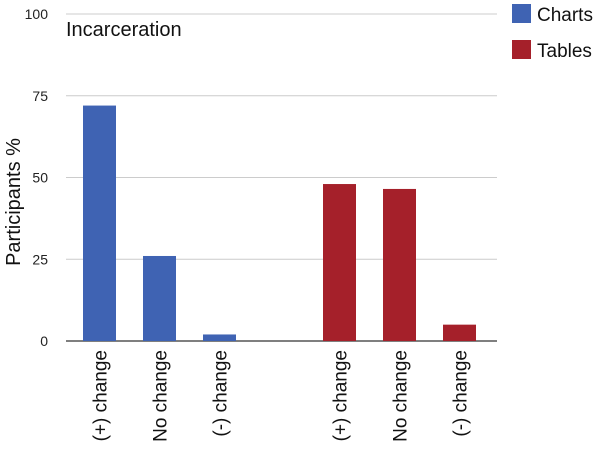 This screenshot has height=466, width=598. What do you see at coordinates (565, 15) in the screenshot?
I see `legend-label-charts: Charts` at bounding box center [565, 15].